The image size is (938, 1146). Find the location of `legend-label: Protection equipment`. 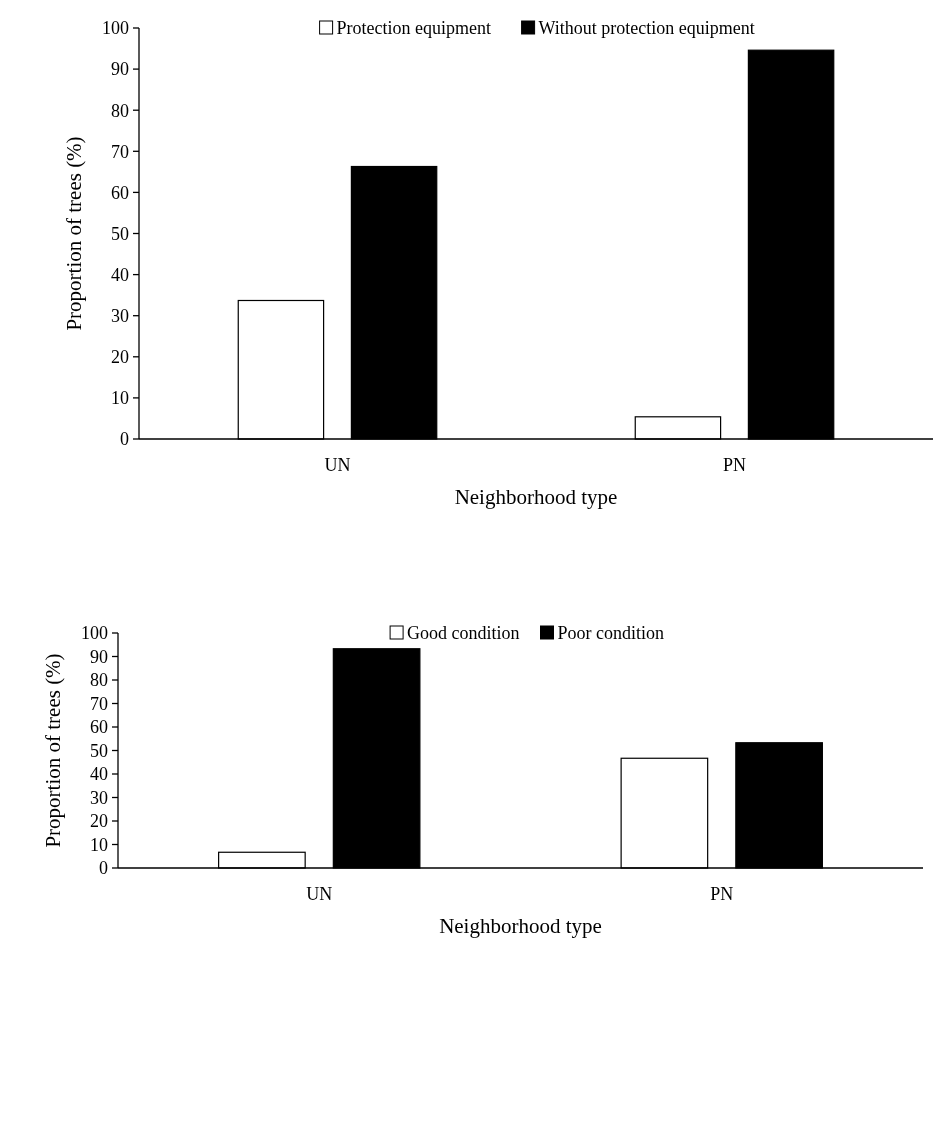

legend-label: Protection equipment is located at coordinates (414, 28).